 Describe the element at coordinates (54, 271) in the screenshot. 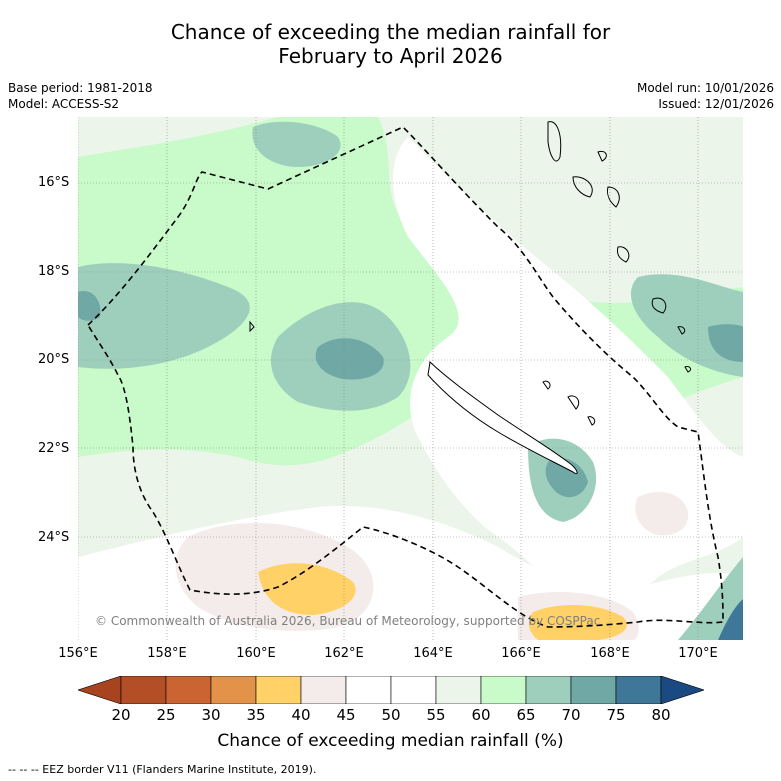

I see `lat-label: 18°S` at that location.